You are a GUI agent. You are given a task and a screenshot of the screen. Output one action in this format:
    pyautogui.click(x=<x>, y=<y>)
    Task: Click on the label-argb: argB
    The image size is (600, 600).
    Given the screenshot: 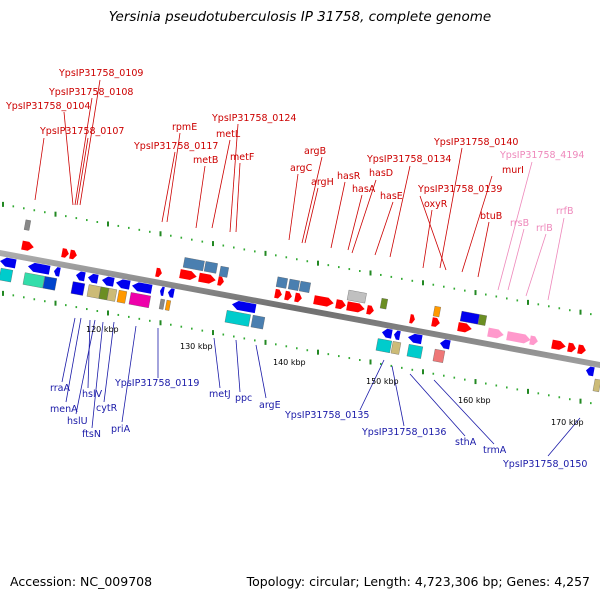 What is the action you would take?
    pyautogui.click(x=315, y=151)
    